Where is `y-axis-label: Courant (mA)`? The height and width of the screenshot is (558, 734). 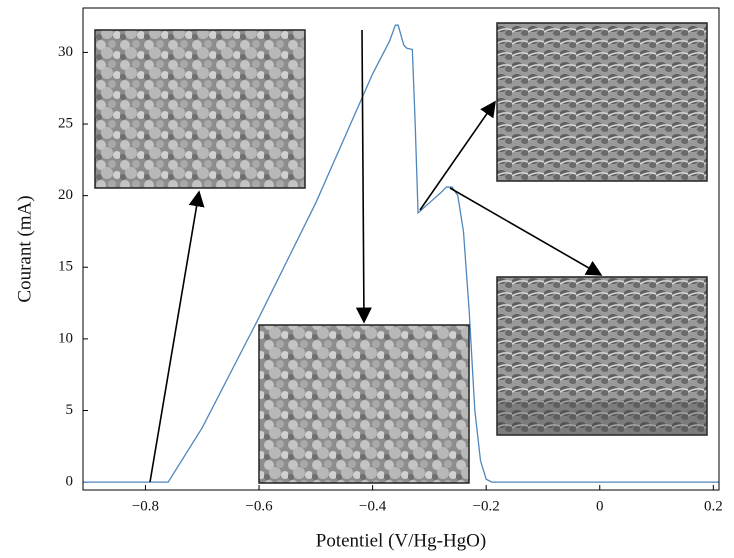
y-axis-label: Courant (mA) is located at coordinates (24, 248).